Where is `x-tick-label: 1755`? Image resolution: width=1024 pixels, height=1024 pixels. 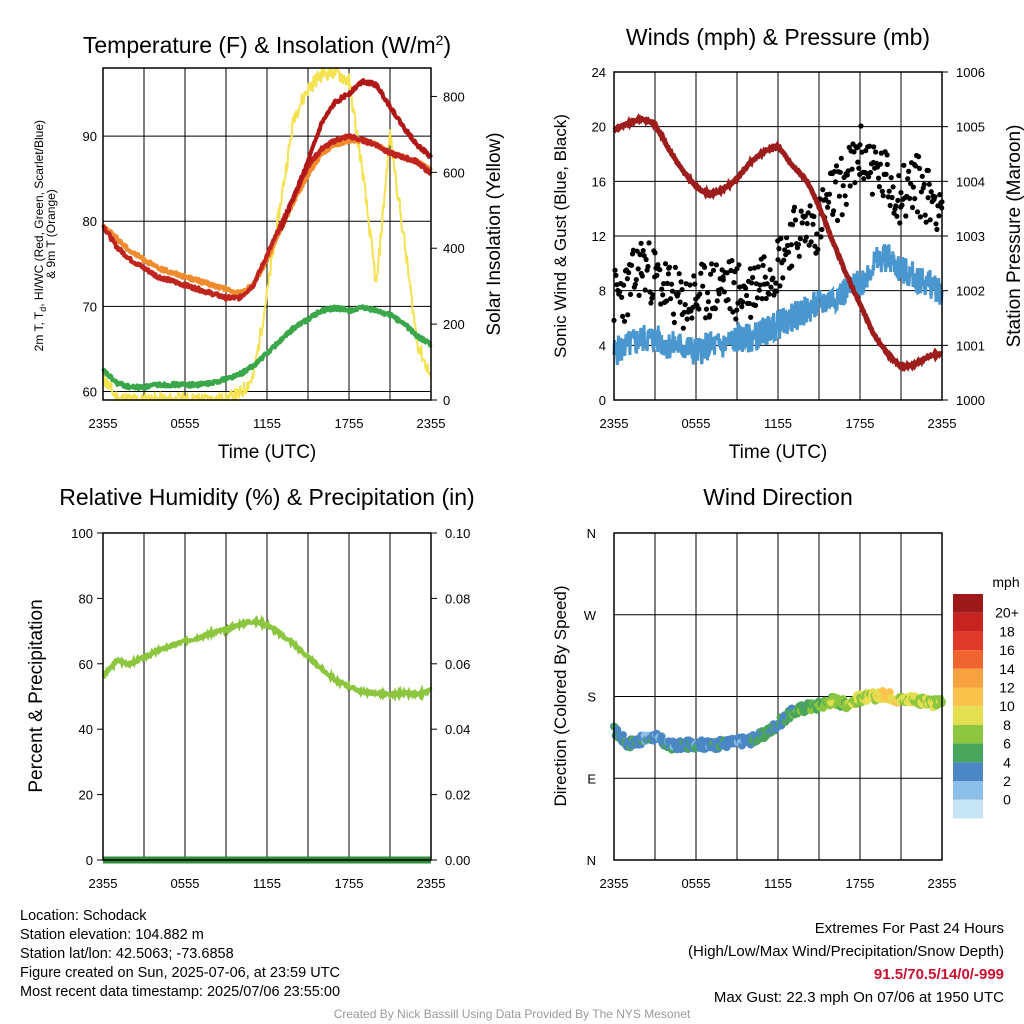
x-tick-label: 1755 is located at coordinates (860, 883).